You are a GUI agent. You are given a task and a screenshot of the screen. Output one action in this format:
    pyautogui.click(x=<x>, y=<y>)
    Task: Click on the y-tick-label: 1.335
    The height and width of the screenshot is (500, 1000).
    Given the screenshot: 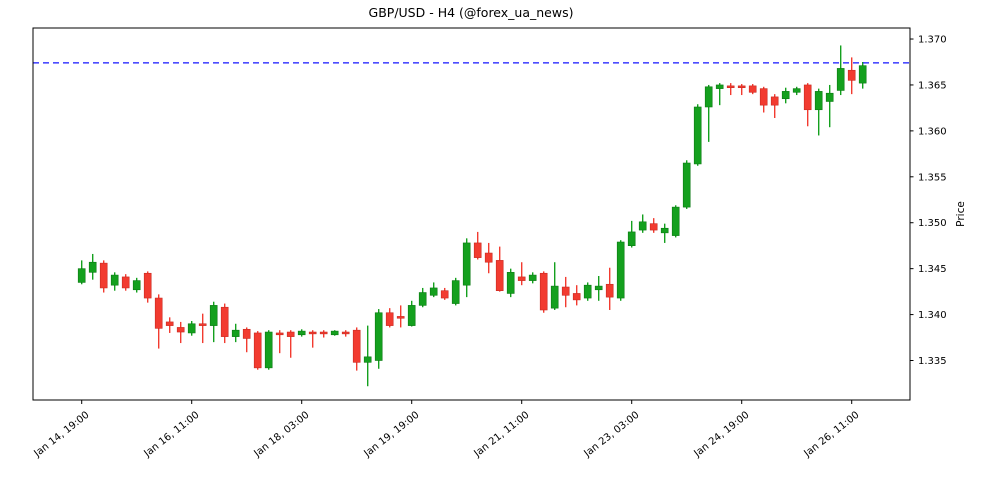 What is the action you would take?
    pyautogui.click(x=932, y=361)
    